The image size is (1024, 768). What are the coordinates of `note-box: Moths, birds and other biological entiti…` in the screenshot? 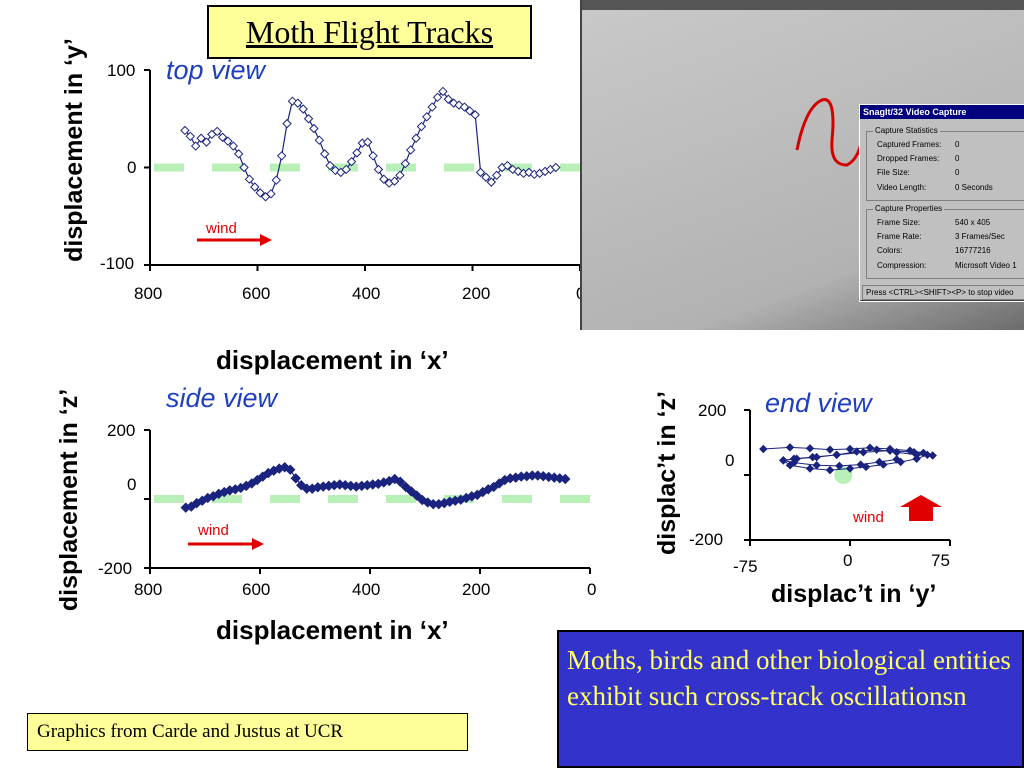 It's located at (790, 699).